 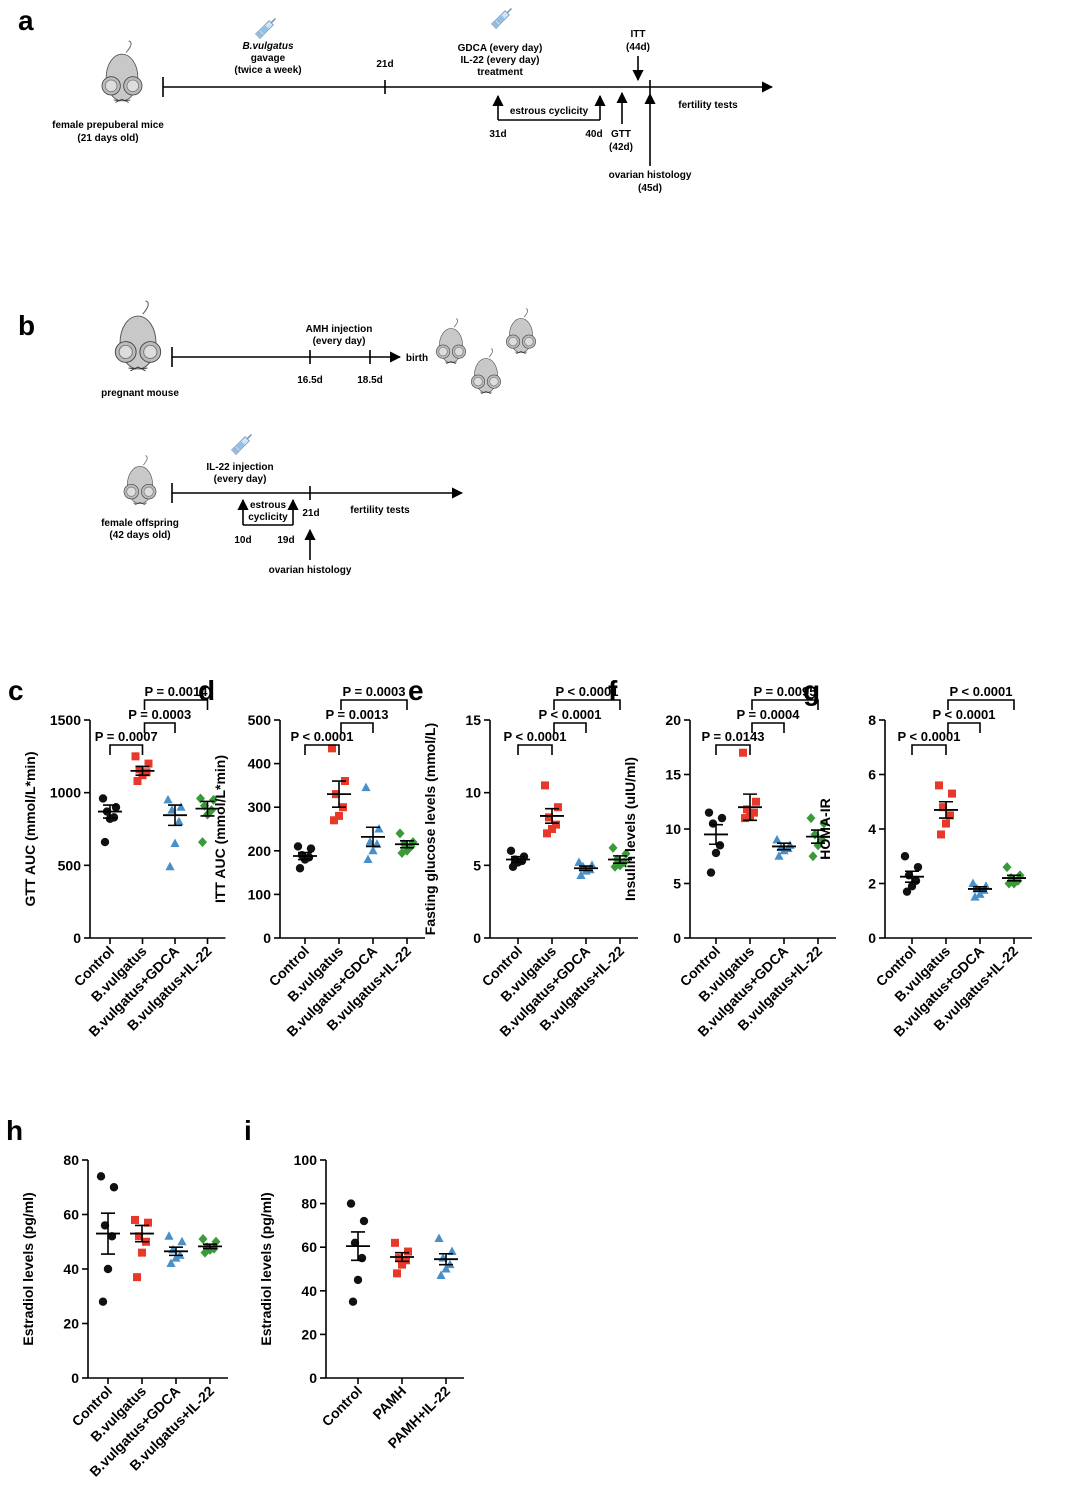 What do you see at coordinates (268, 517) in the screenshot?
I see `label: cyclicity` at bounding box center [268, 517].